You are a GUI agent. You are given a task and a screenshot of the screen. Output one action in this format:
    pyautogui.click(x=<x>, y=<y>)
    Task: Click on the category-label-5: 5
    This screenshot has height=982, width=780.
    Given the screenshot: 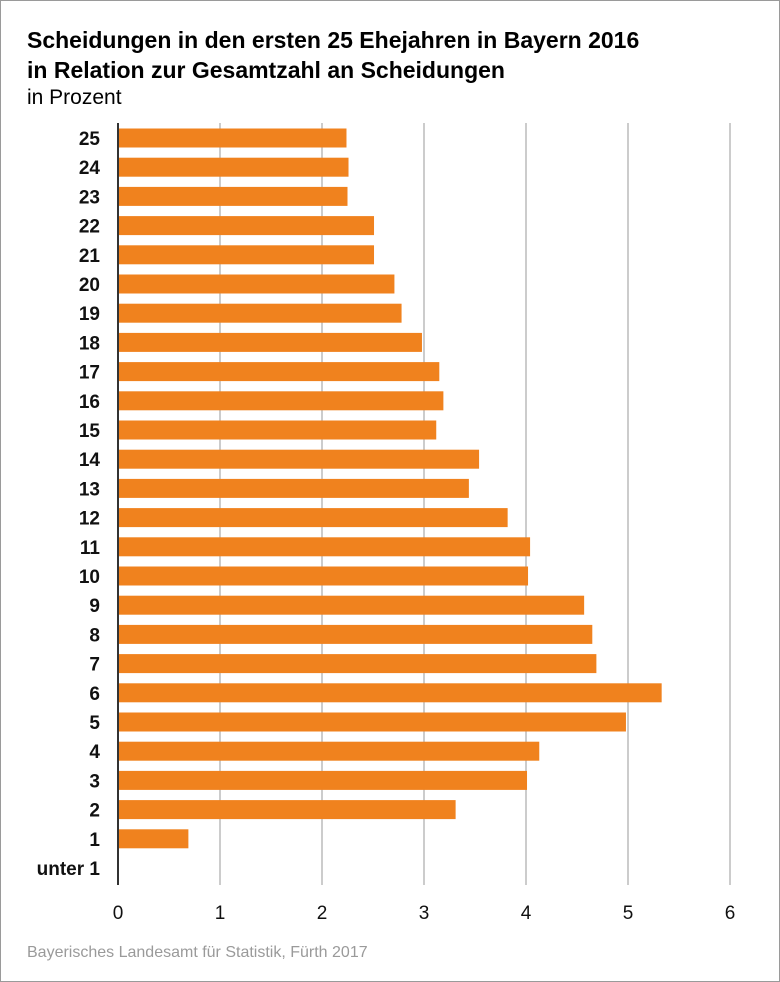 What is the action you would take?
    pyautogui.click(x=94, y=723)
    